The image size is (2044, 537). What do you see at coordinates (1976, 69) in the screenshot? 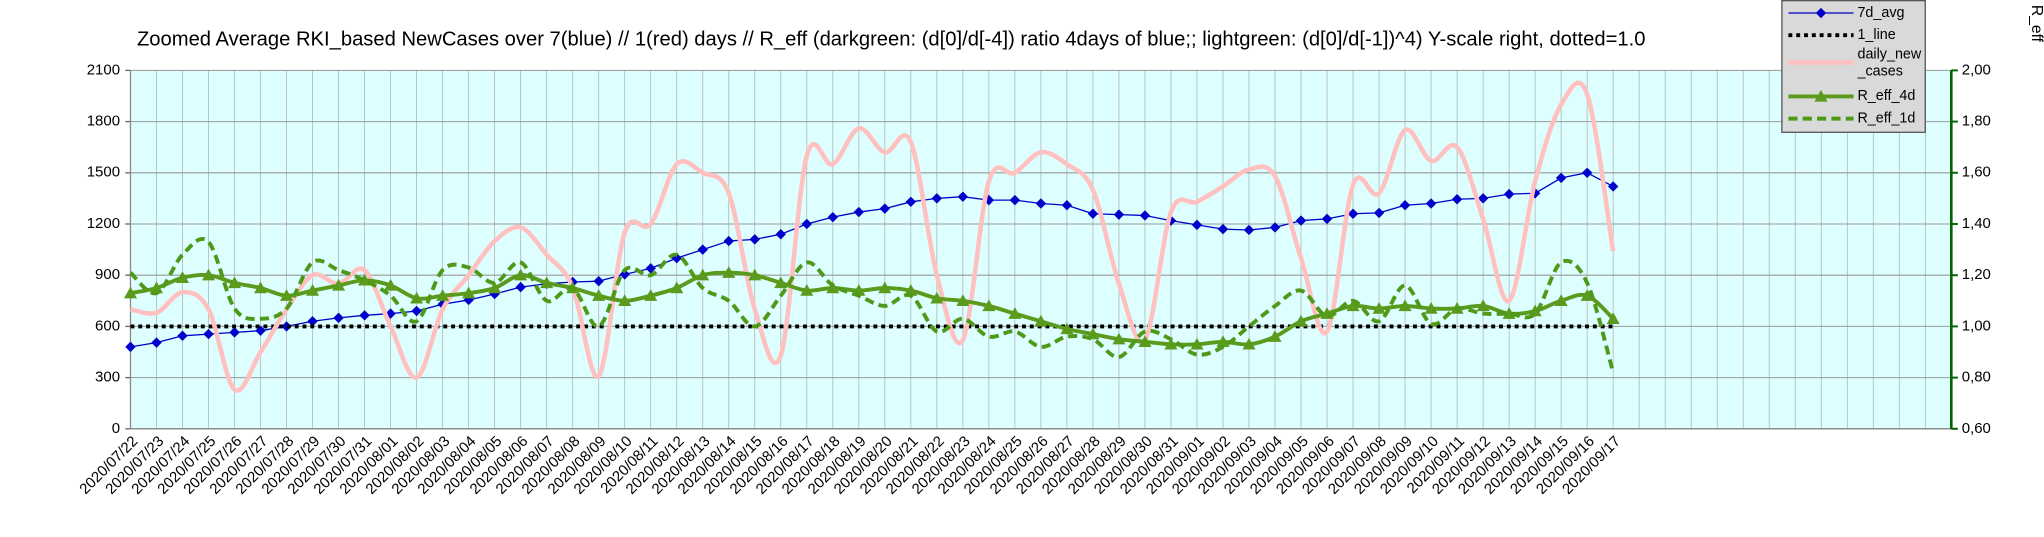
I see `y2-tick-label: 2,00` at bounding box center [1976, 69].